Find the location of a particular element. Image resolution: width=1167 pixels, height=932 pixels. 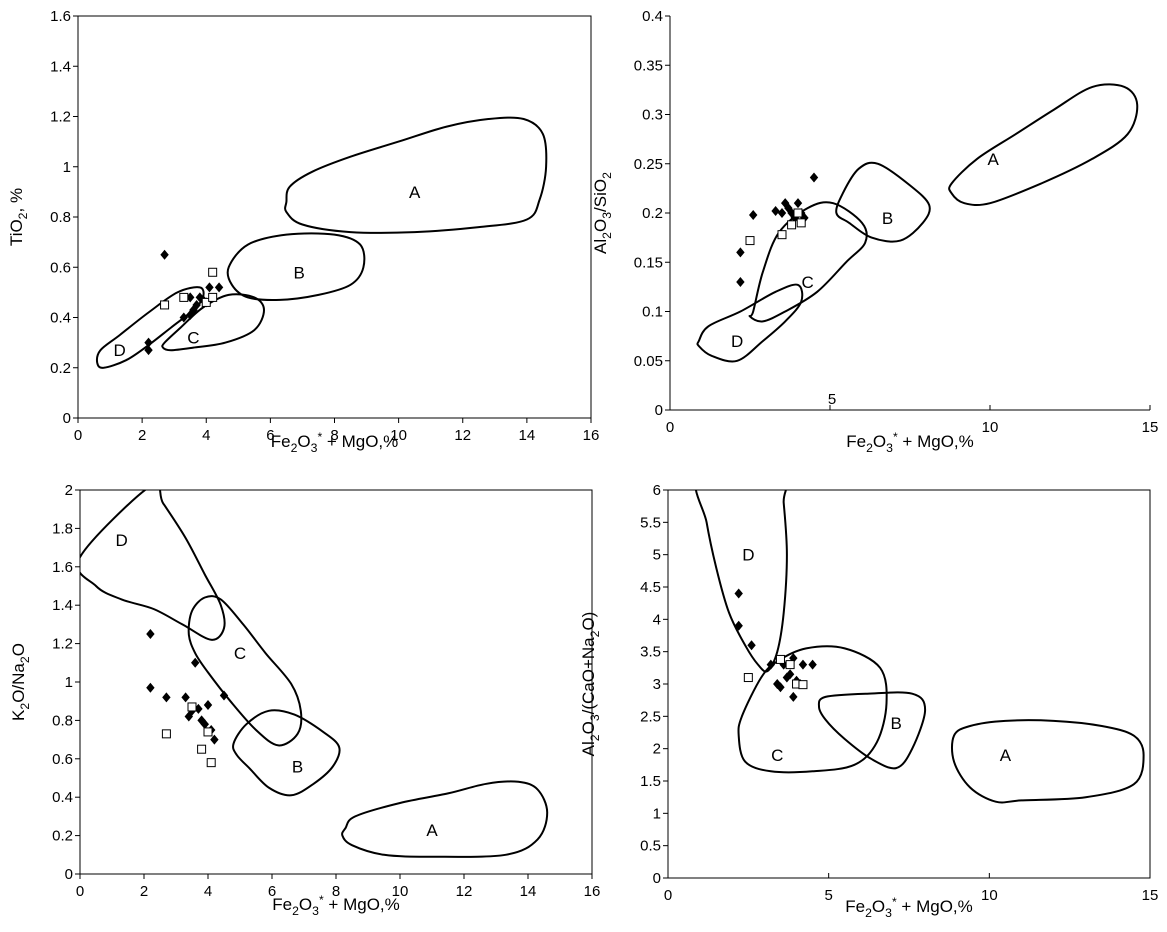

field-regions is located at coordinates (917, 223).